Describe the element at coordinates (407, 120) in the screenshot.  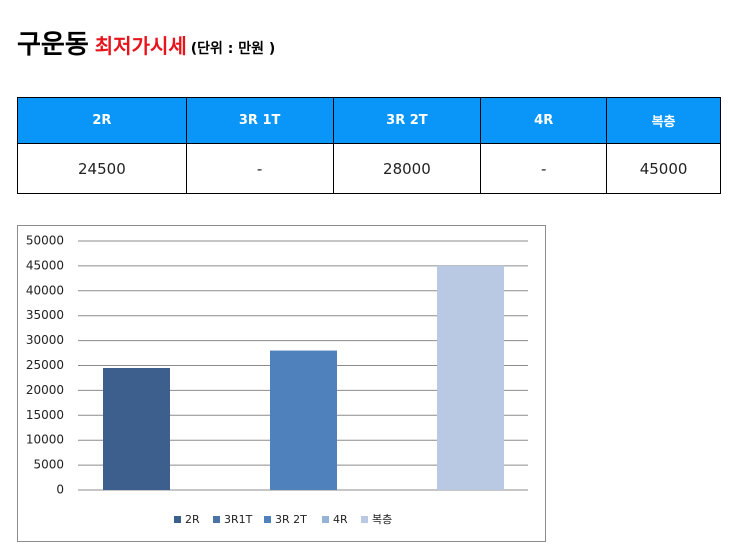
I see `column-header: 3R 2T` at that location.